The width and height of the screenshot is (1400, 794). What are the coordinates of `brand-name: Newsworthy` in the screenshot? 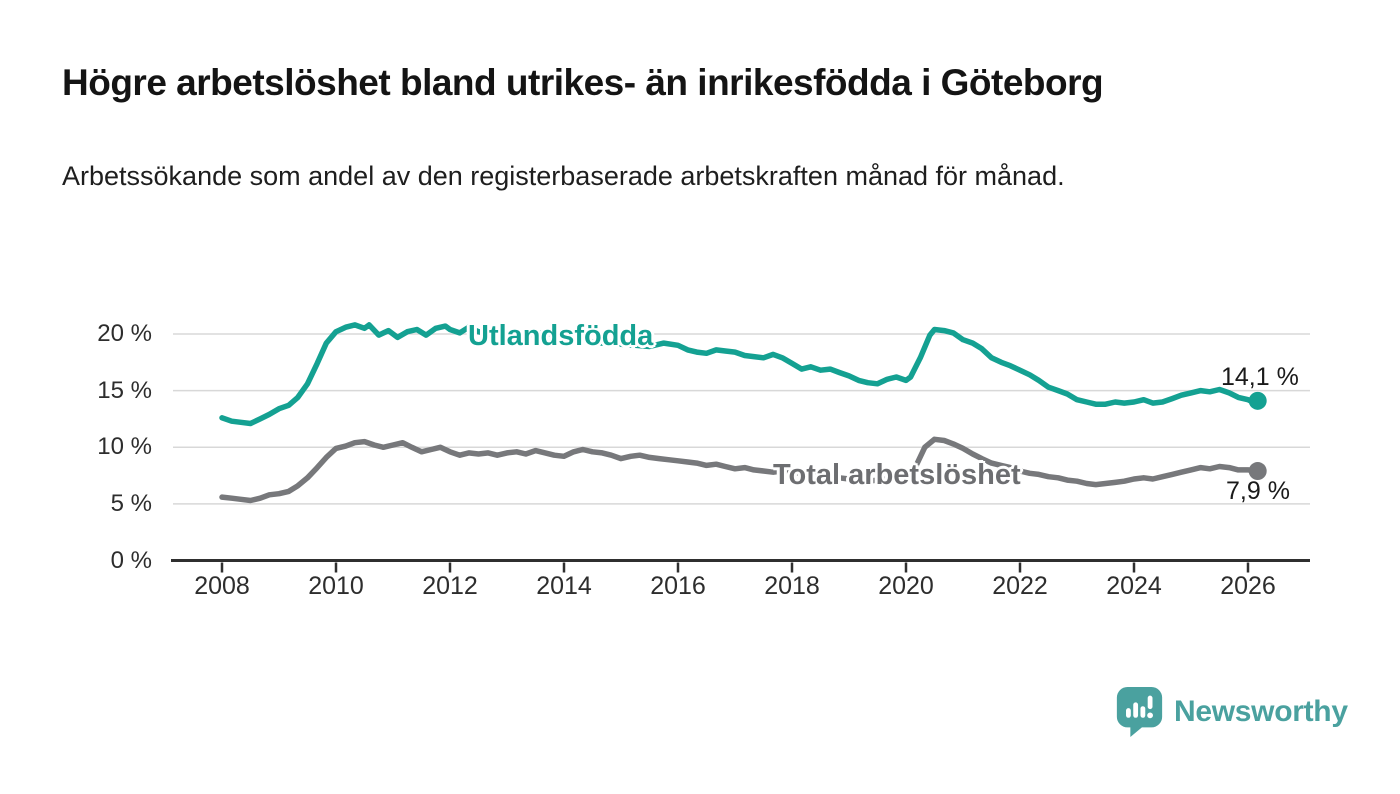 It's located at (1261, 711).